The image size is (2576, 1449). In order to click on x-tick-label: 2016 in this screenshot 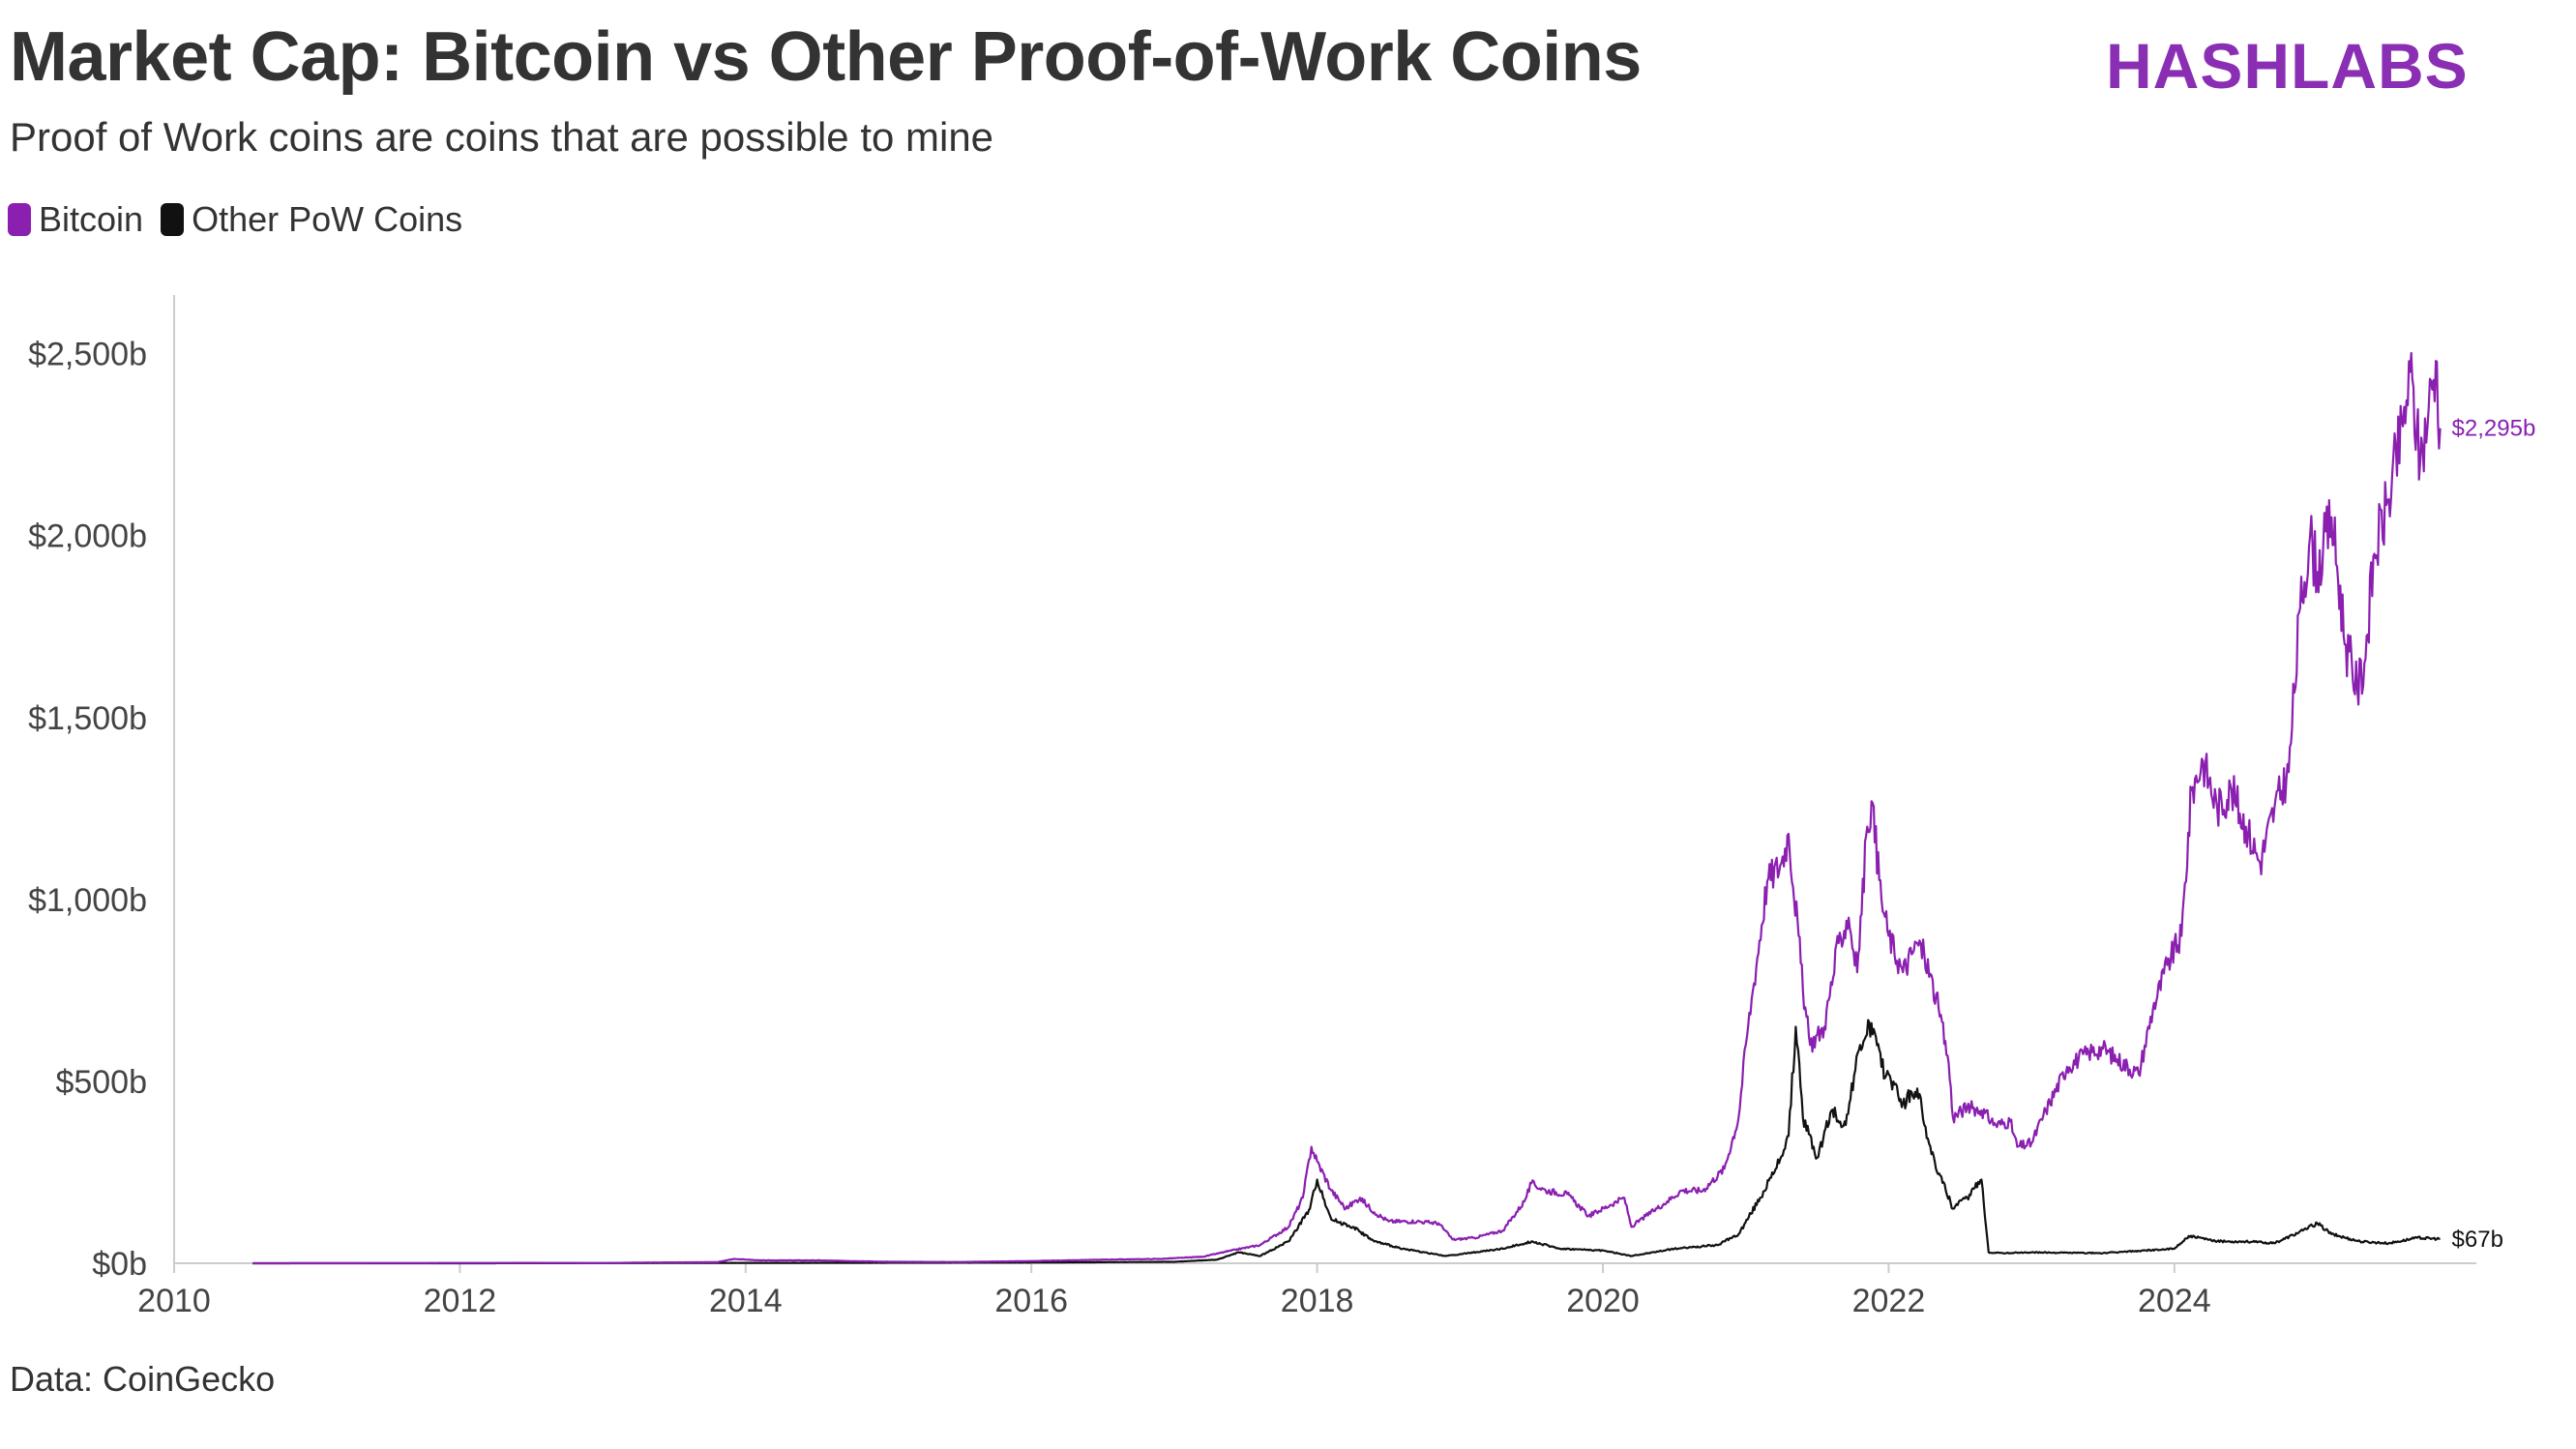, I will do `click(1031, 1301)`.